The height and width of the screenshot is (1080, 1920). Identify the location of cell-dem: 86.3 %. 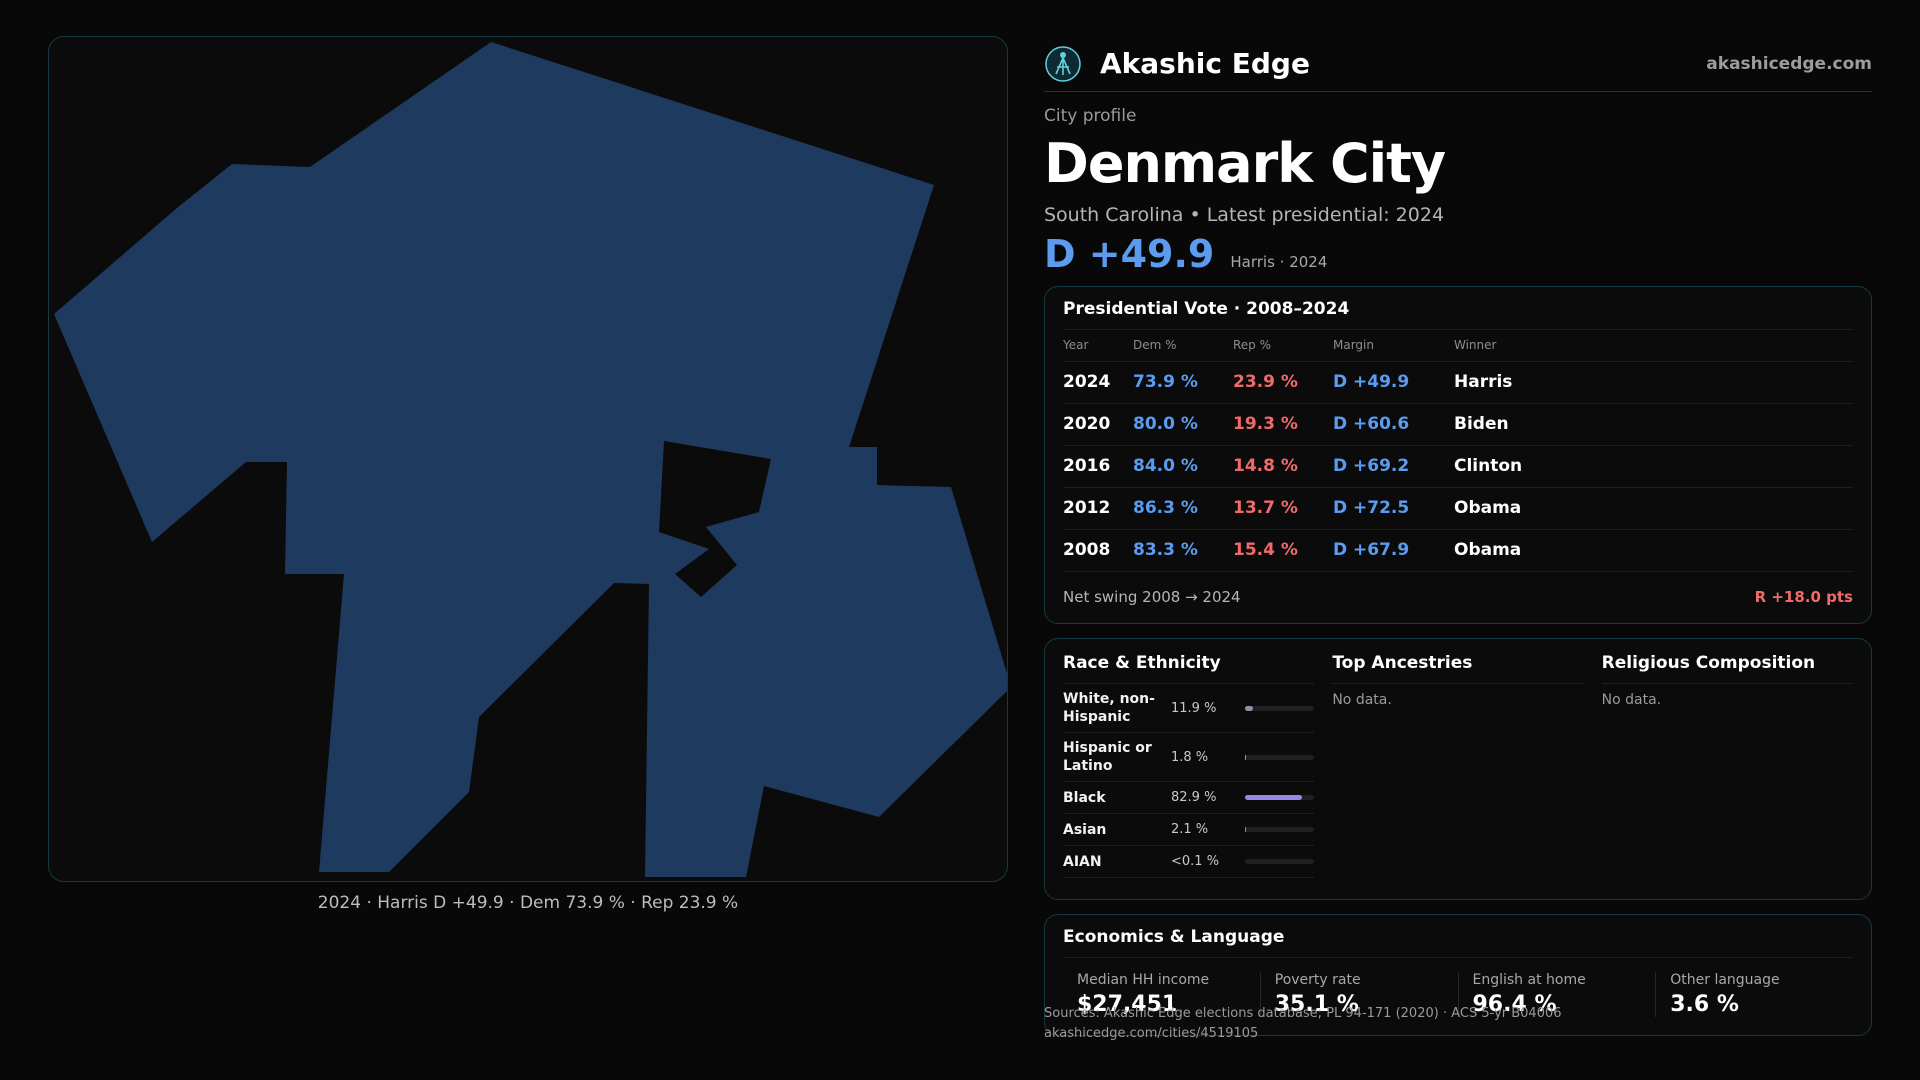
(1183, 508).